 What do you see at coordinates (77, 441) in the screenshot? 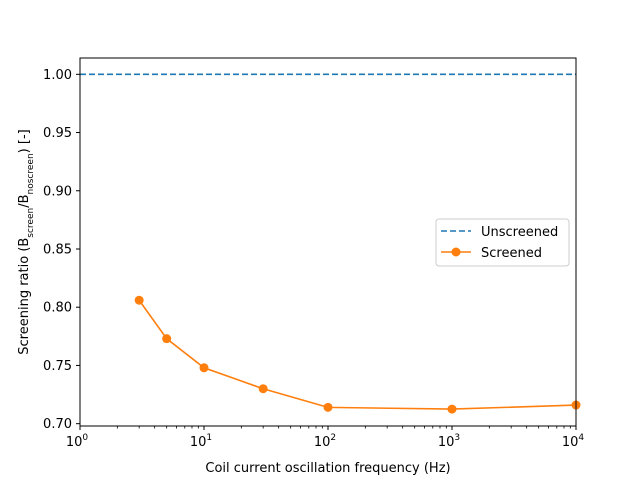
I see `x-tick-label: 10⁰` at bounding box center [77, 441].